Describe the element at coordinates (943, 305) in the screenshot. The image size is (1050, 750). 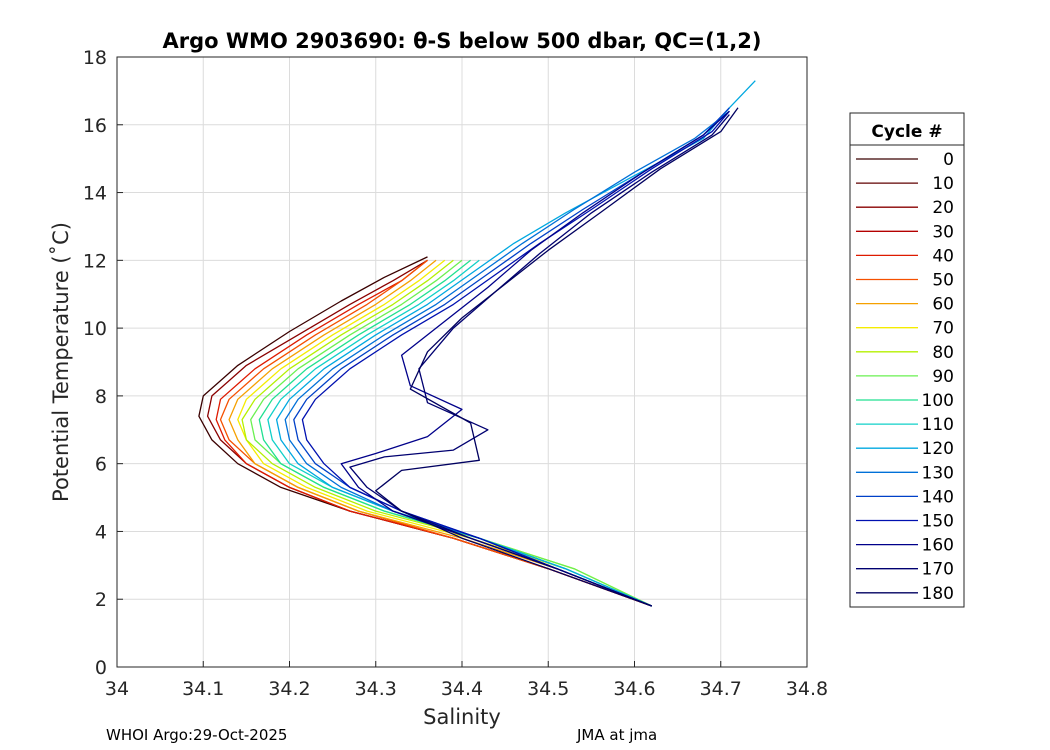
I see `legend-label: 60` at that location.